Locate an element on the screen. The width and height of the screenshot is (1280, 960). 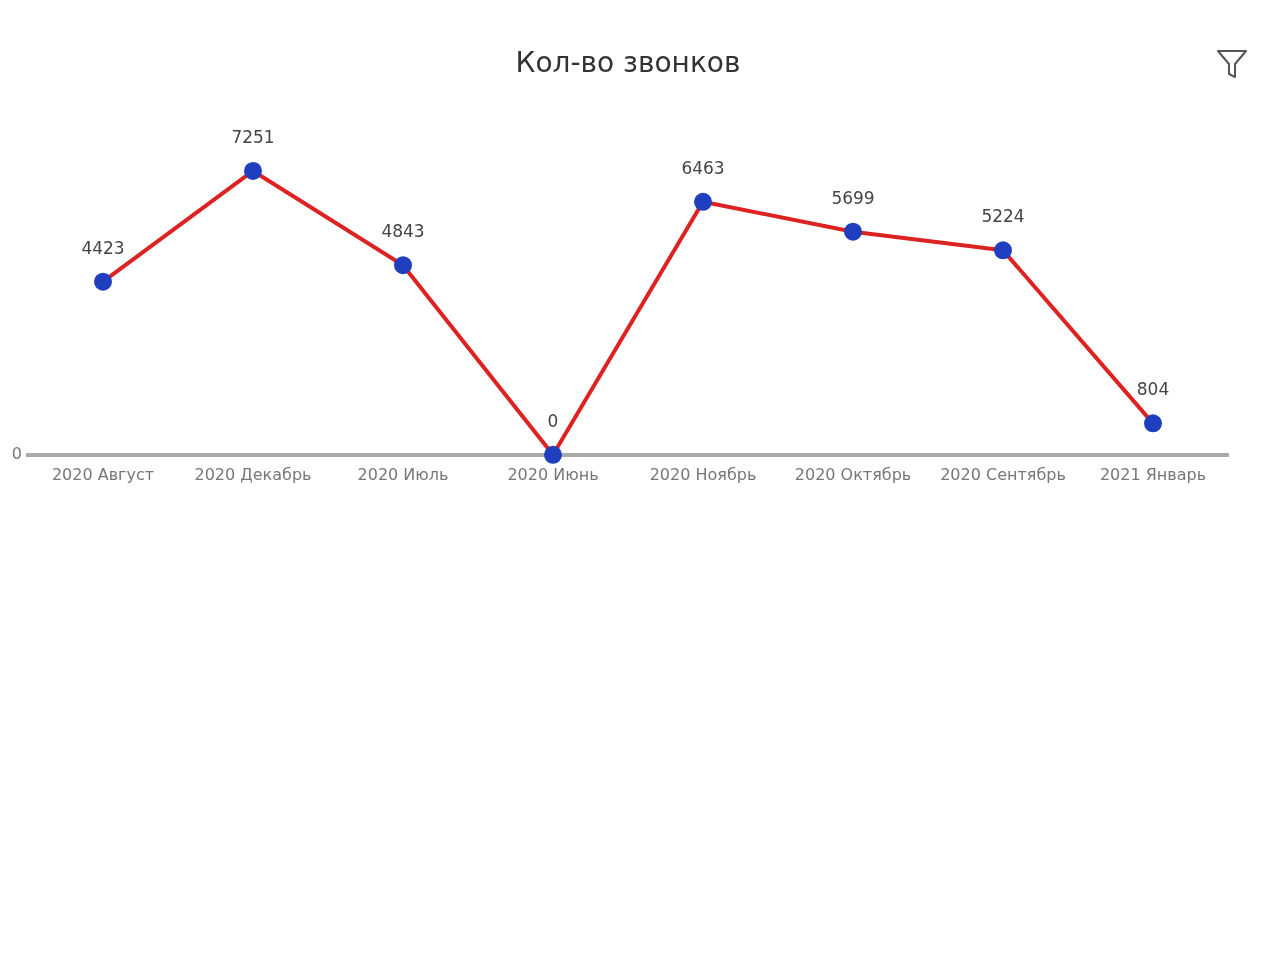
data-label: 0 is located at coordinates (553, 420).